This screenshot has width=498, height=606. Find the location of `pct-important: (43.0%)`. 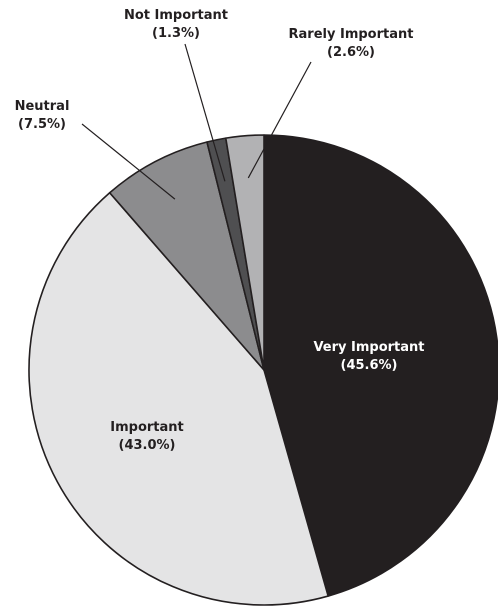

pct-important: (43.0%) is located at coordinates (147, 445).